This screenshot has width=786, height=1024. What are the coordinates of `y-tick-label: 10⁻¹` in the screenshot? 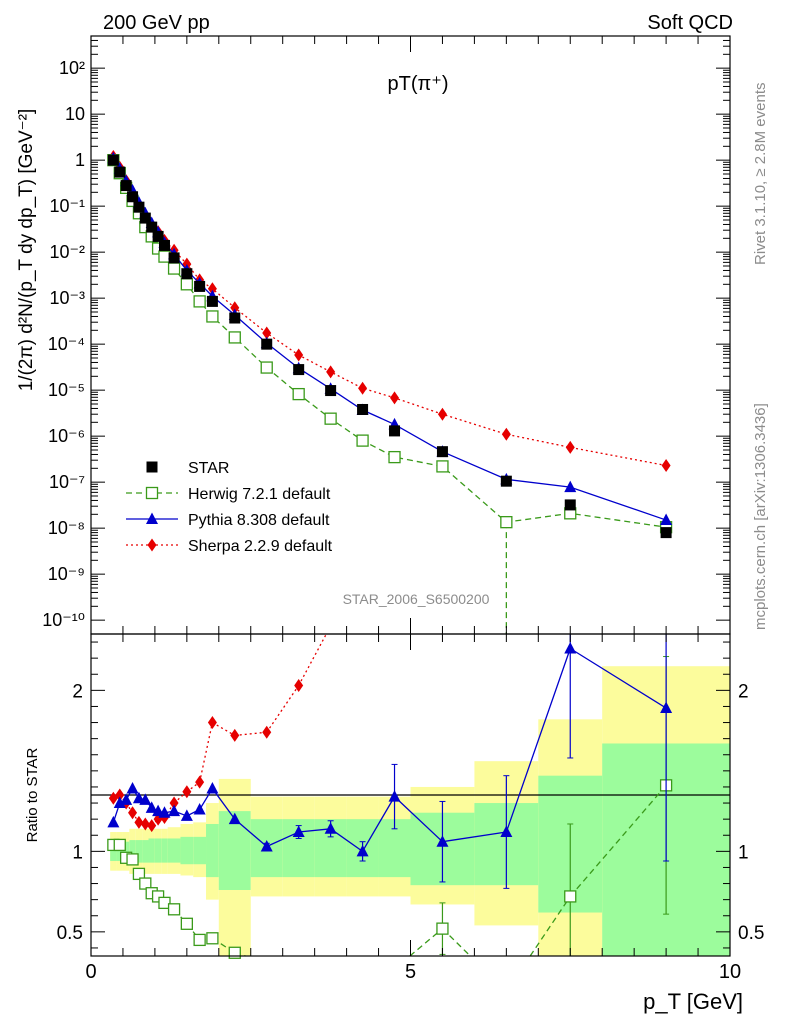 It's located at (67, 206).